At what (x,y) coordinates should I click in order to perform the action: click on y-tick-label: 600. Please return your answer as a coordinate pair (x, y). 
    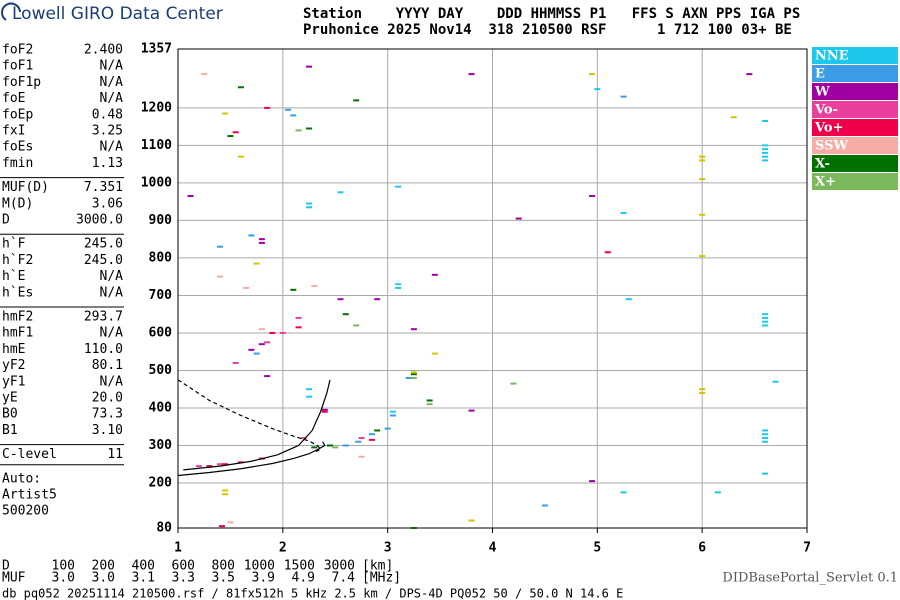
    Looking at the image, I should click on (161, 332).